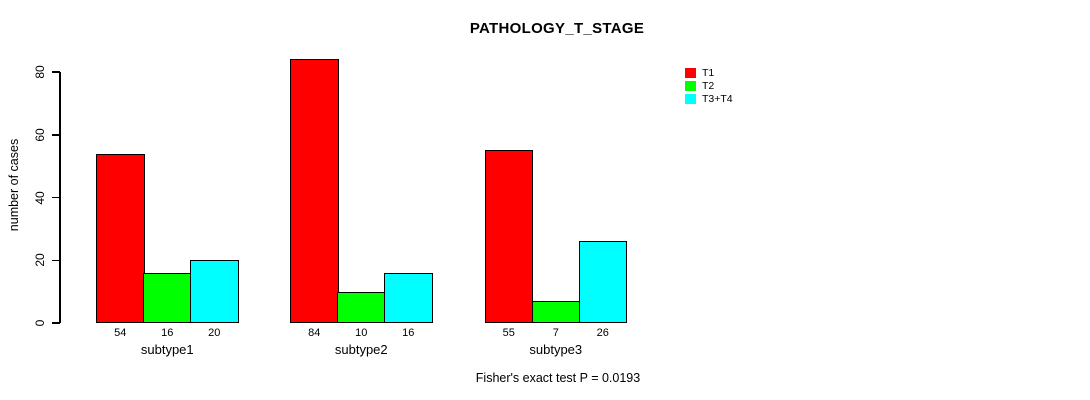  Describe the element at coordinates (40, 197) in the screenshot. I see `y-tick-label: 40` at that location.